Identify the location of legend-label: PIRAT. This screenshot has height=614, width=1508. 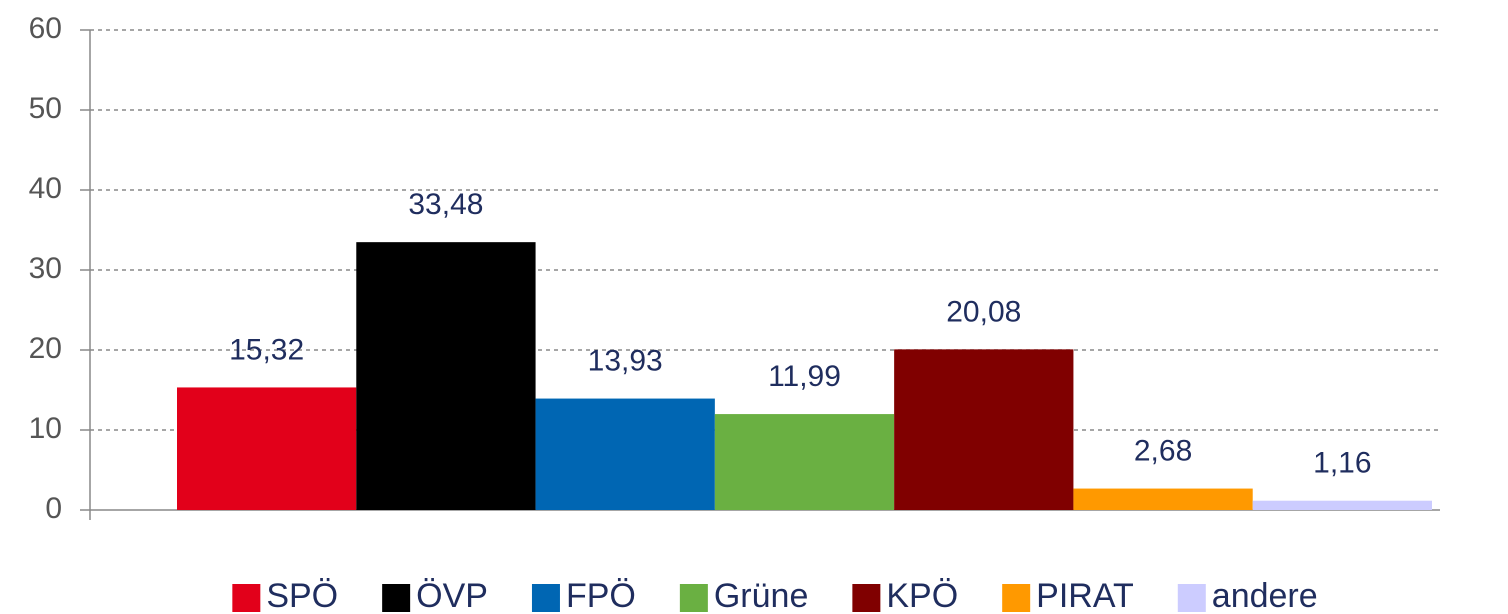
(1085, 595).